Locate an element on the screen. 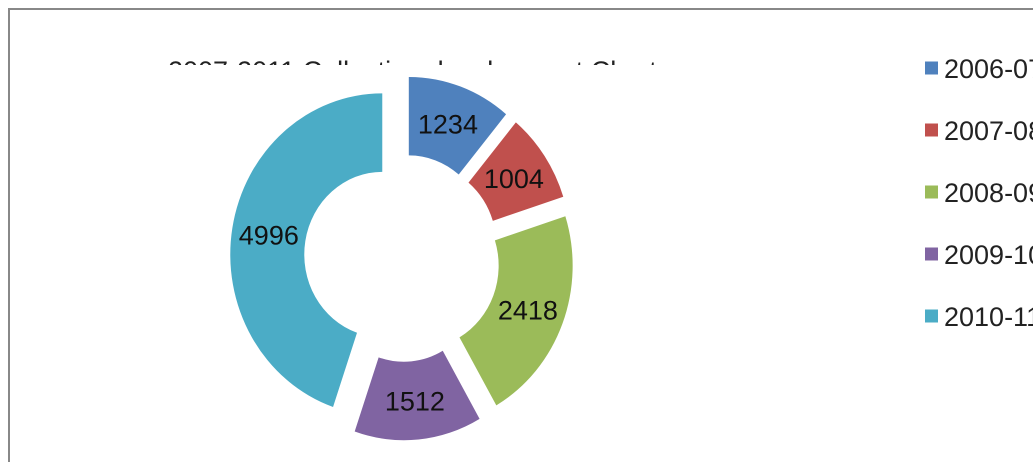  legend-label: 2006-07 is located at coordinates (988, 69).